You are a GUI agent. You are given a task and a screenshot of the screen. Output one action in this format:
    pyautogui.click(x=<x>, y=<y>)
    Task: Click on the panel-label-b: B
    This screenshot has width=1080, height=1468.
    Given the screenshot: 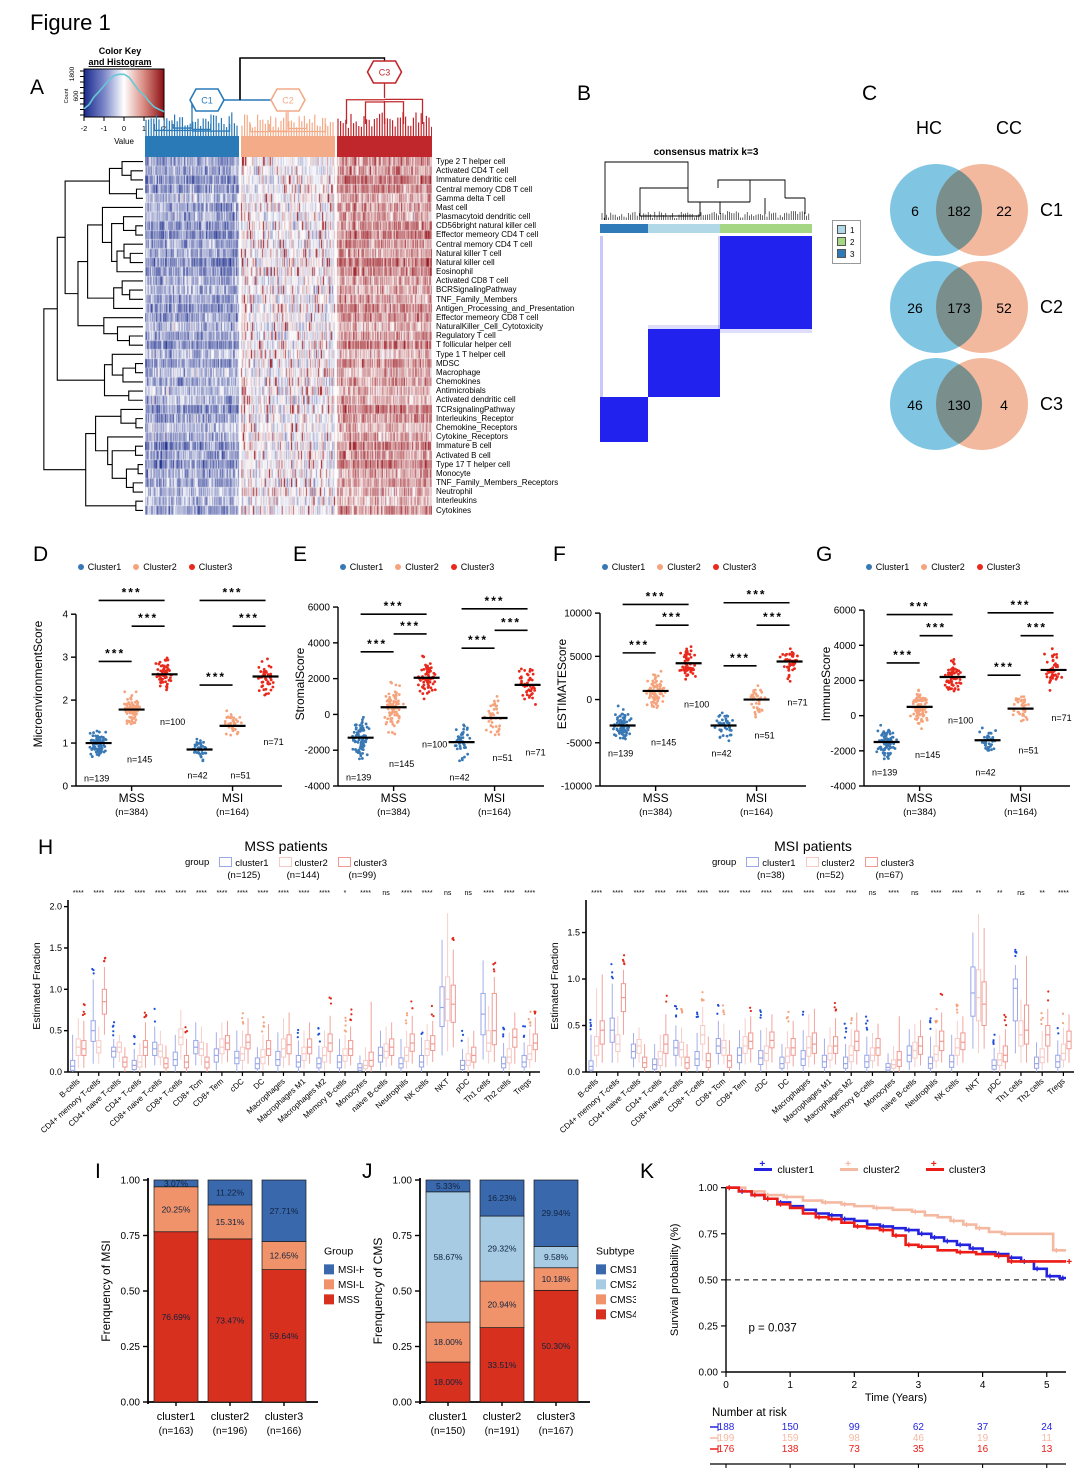 What is the action you would take?
    pyautogui.click(x=584, y=93)
    